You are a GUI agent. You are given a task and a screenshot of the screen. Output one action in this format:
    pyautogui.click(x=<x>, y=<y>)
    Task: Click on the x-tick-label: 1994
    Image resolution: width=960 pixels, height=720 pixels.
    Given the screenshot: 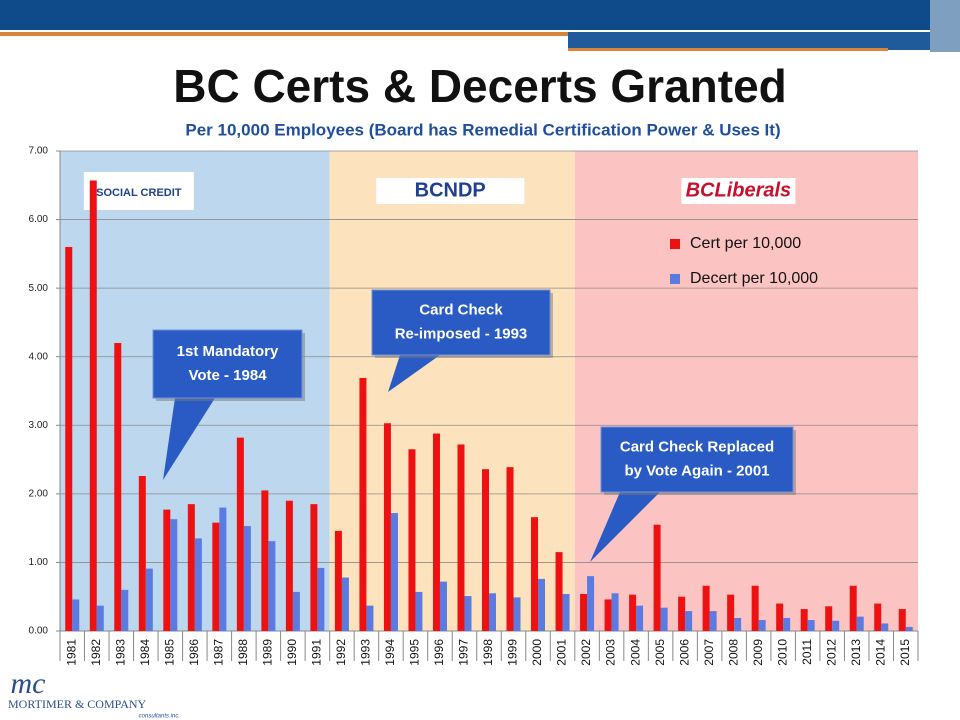 What is the action you would take?
    pyautogui.click(x=390, y=652)
    